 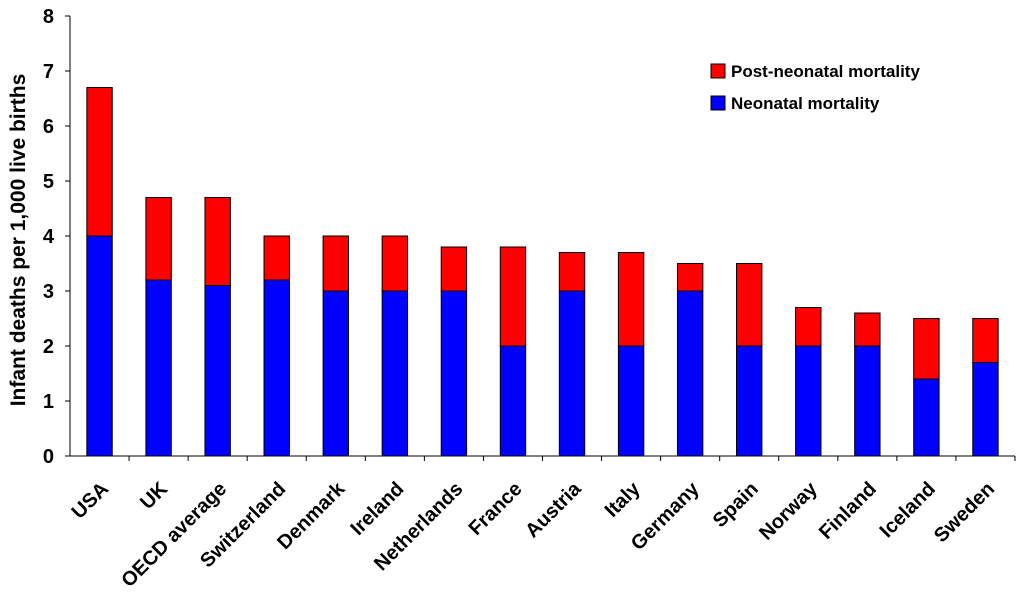 What do you see at coordinates (788, 510) in the screenshot?
I see `x-category-label: Norway` at bounding box center [788, 510].